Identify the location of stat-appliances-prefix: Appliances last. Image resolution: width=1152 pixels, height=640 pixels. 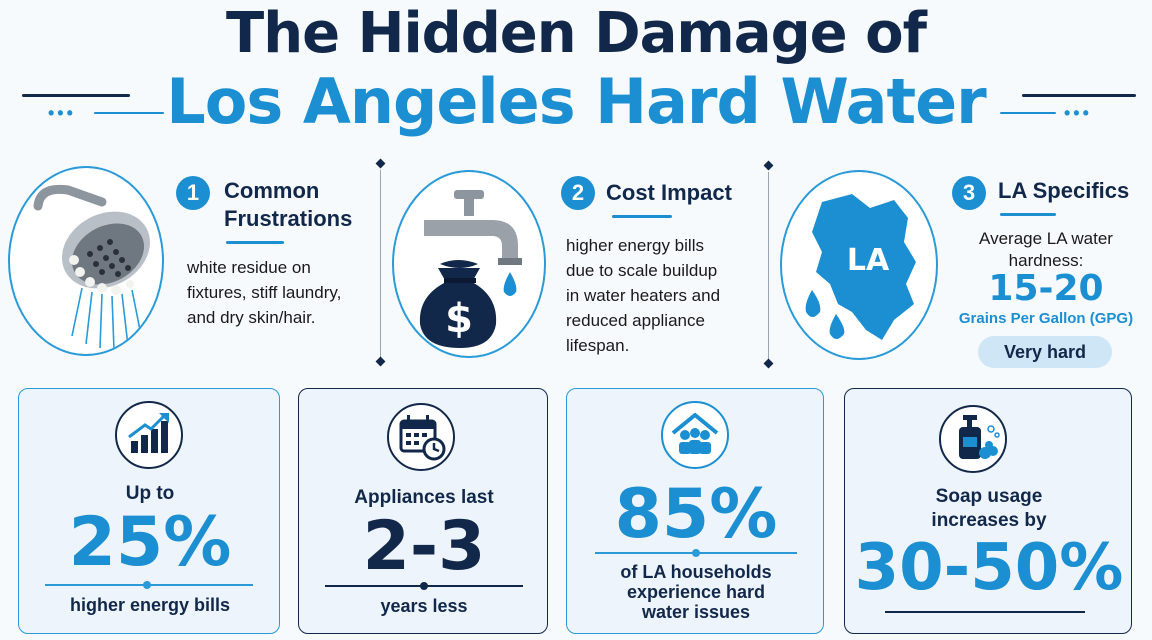
(424, 497).